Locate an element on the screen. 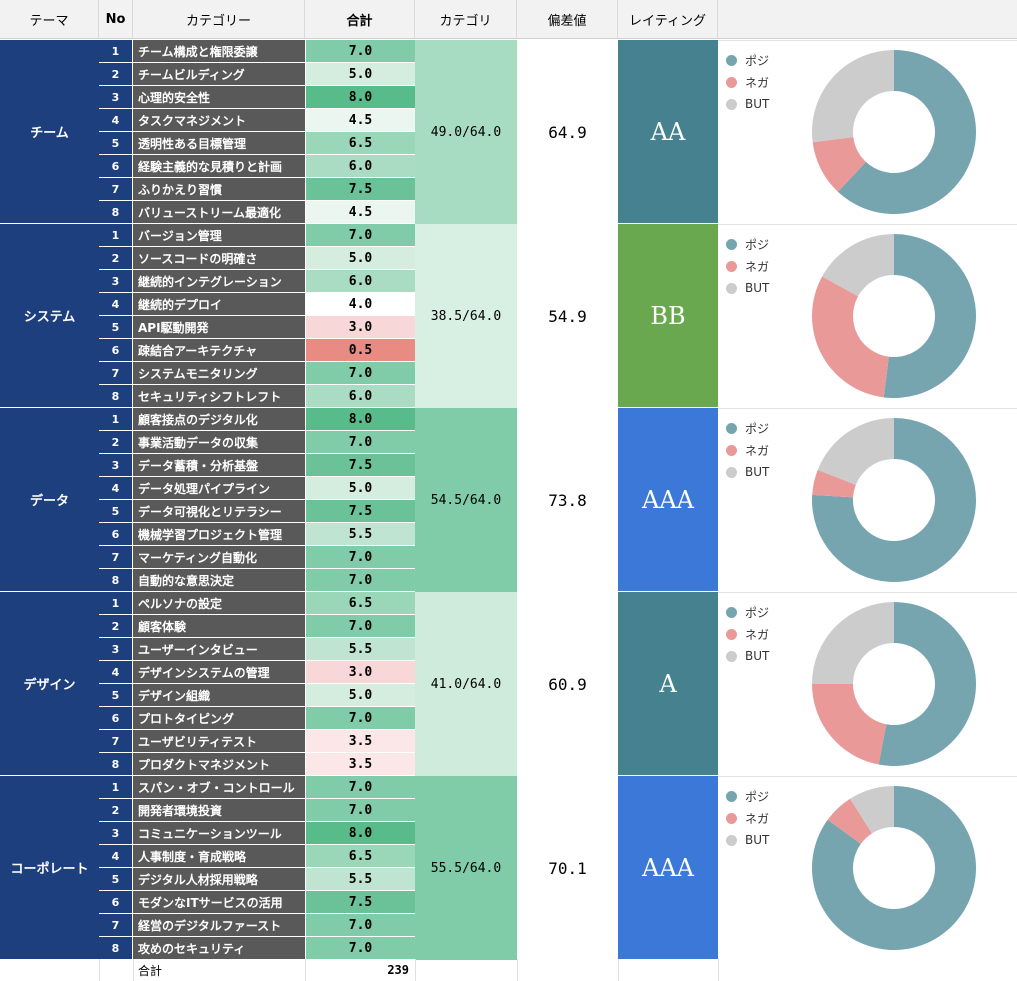 The height and width of the screenshot is (981, 1017). score-cell: 4.5 is located at coordinates (360, 212).